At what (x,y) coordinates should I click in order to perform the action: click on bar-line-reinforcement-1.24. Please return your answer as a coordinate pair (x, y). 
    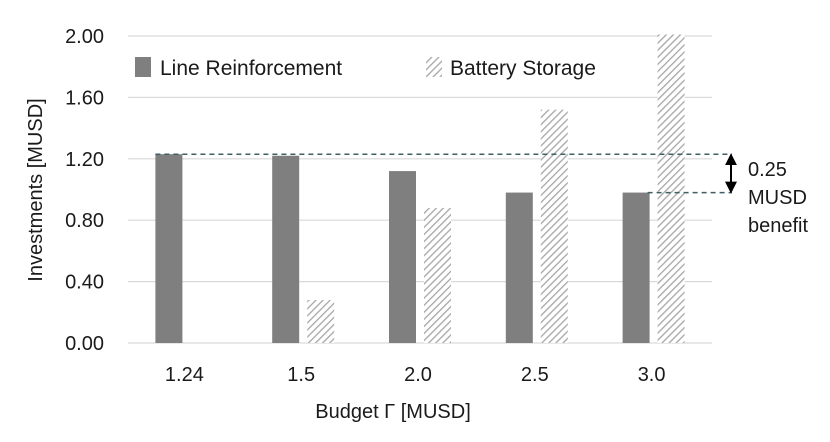
    Looking at the image, I should click on (169, 248).